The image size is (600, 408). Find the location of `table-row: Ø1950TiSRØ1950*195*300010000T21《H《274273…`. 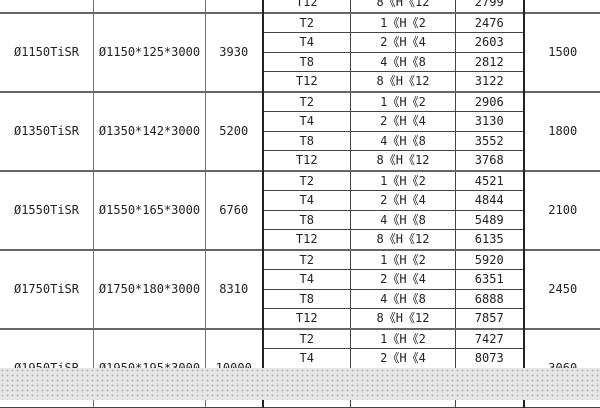

table-row: Ø1950TiSRØ1950*195*300010000T21《H《274273… is located at coordinates (300, 339).